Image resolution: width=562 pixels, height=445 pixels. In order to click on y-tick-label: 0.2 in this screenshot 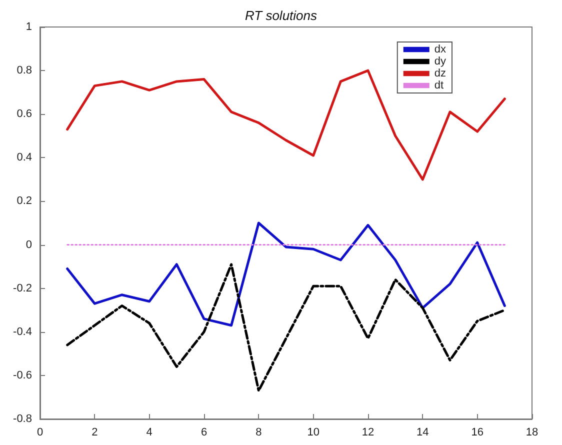, I will do `click(24, 201)`.